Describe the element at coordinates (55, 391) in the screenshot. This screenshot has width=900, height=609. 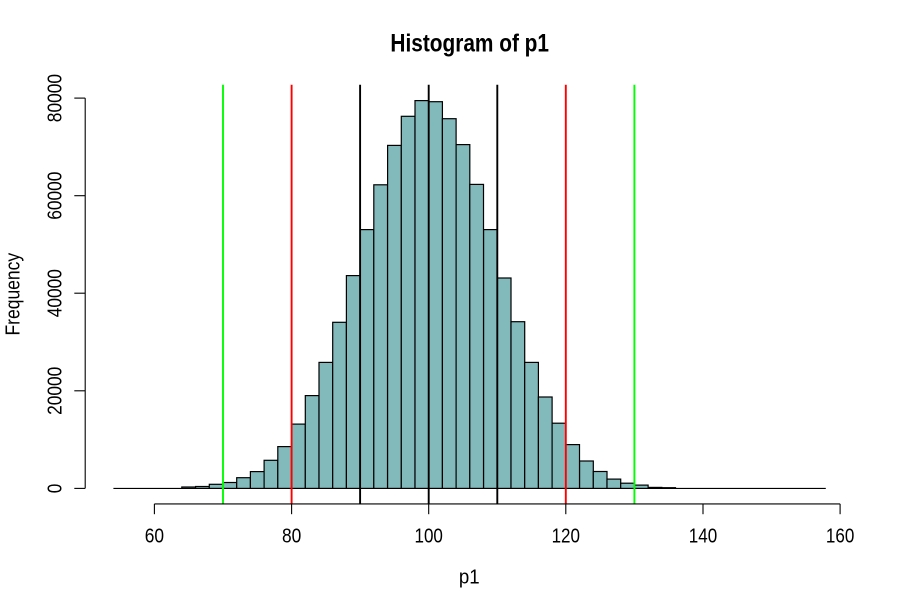
I see `svg-text: 20000` at that location.